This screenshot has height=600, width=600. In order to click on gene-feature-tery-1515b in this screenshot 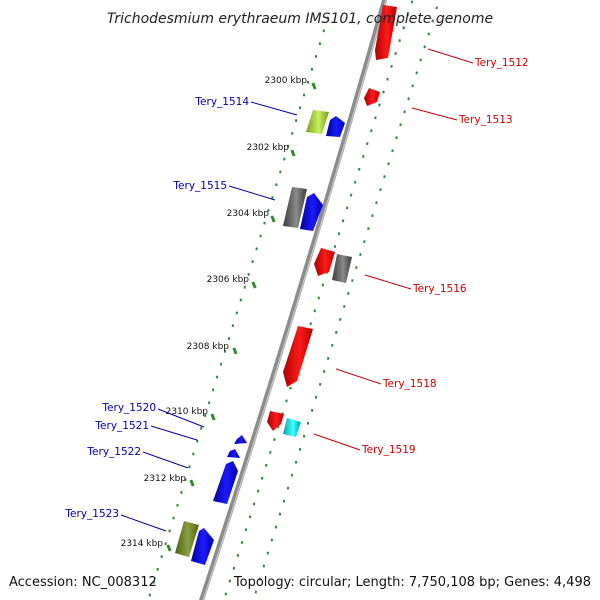, I will do `click(311, 212)`.